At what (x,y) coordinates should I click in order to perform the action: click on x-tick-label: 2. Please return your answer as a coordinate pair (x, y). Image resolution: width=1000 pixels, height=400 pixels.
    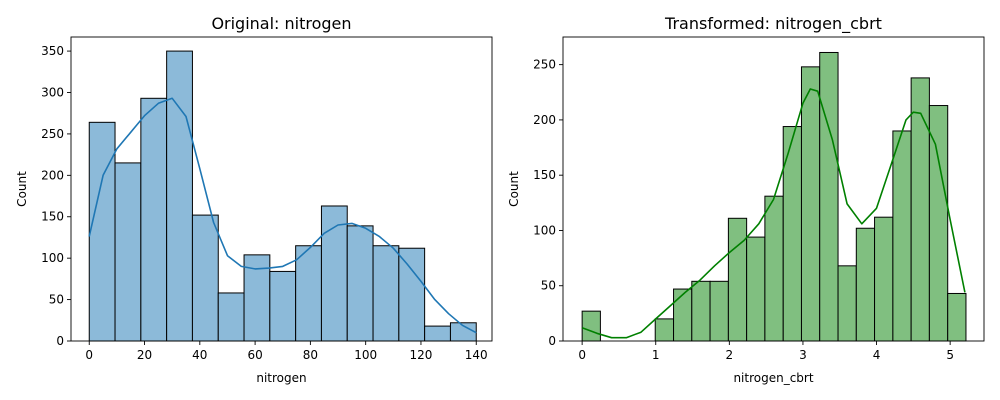
    Looking at the image, I should click on (730, 355).